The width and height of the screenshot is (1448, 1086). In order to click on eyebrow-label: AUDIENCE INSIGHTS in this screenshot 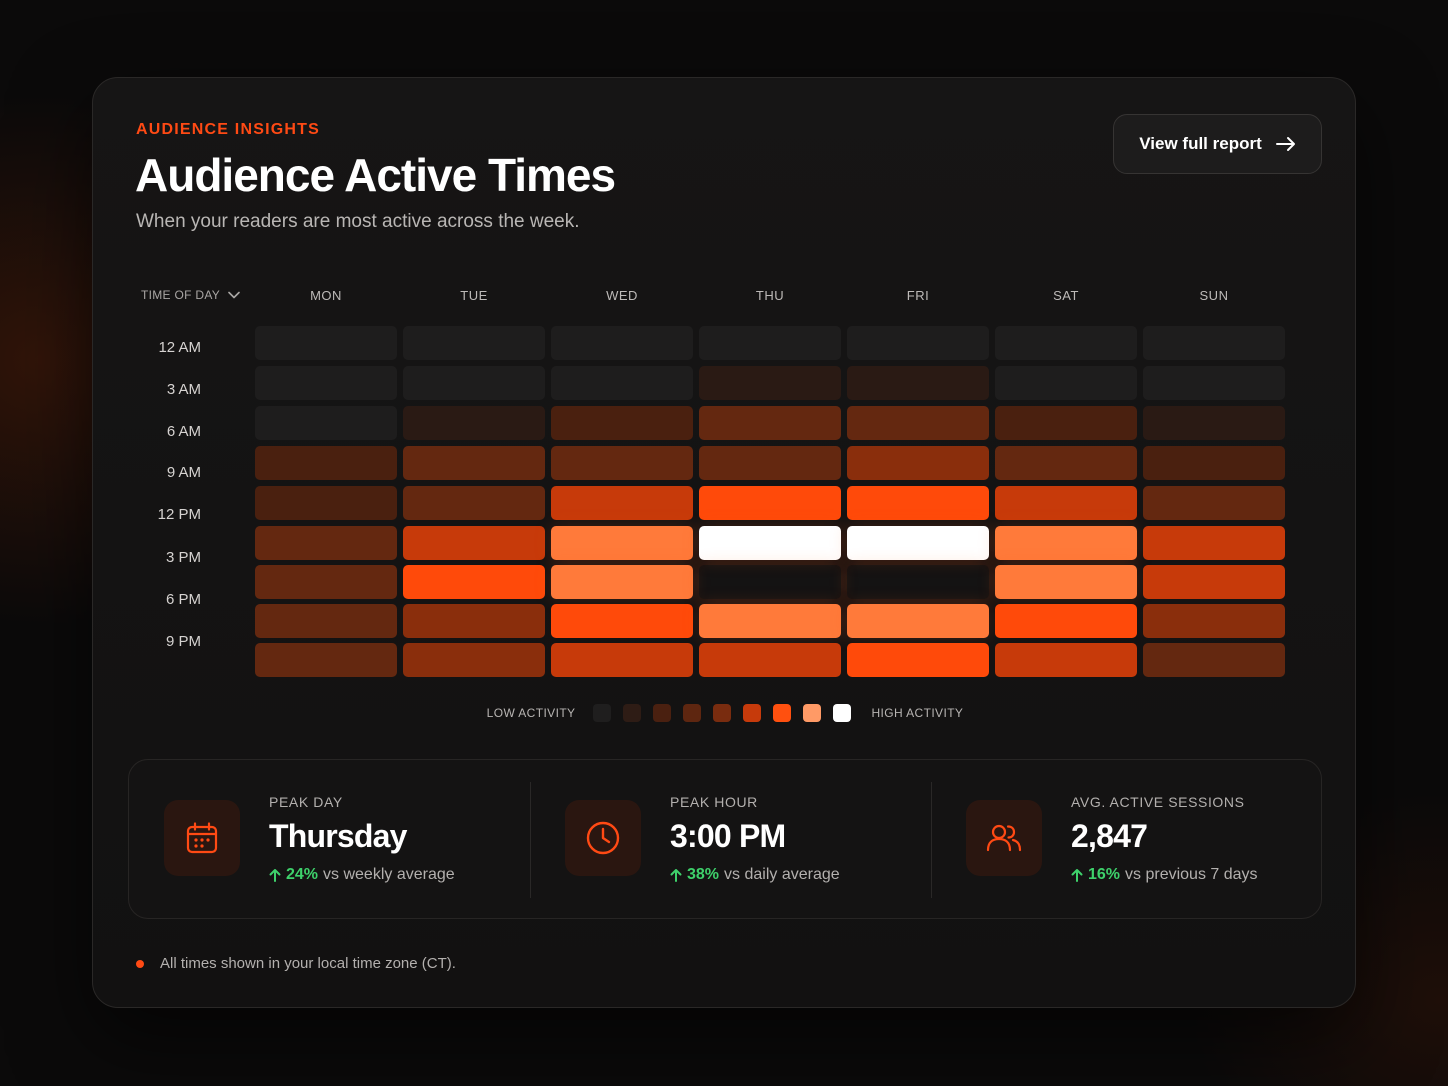, I will do `click(228, 129)`.